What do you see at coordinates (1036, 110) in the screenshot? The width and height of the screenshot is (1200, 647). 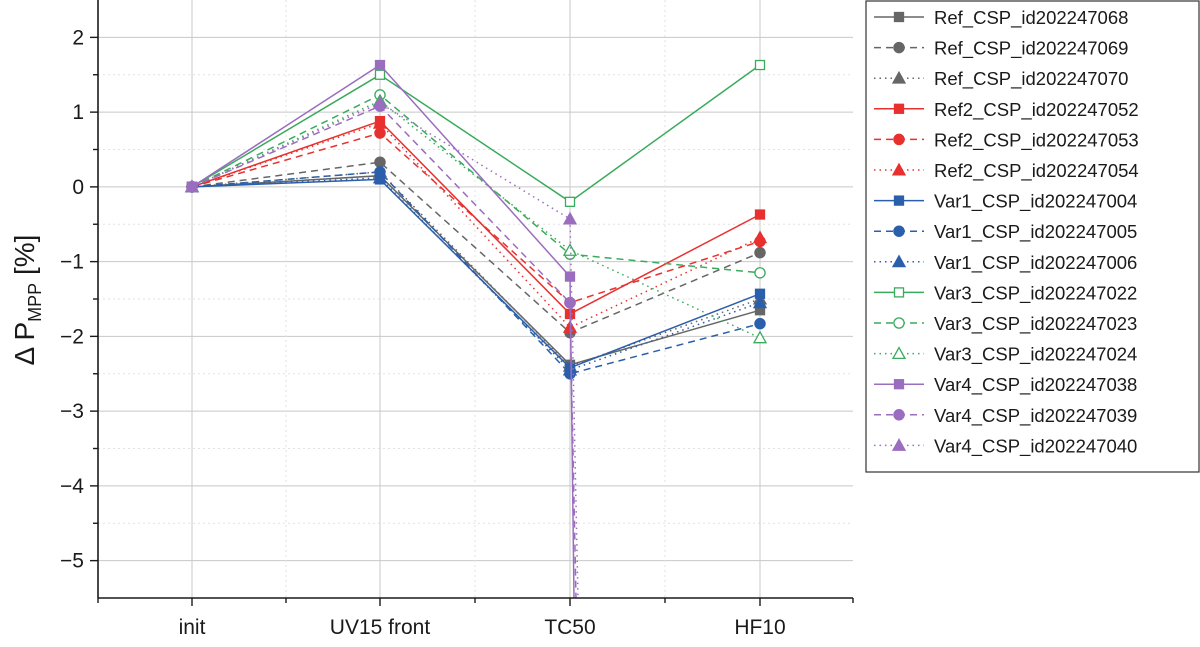 I see `legend-label: Ref2_CSP_id202247052` at bounding box center [1036, 110].